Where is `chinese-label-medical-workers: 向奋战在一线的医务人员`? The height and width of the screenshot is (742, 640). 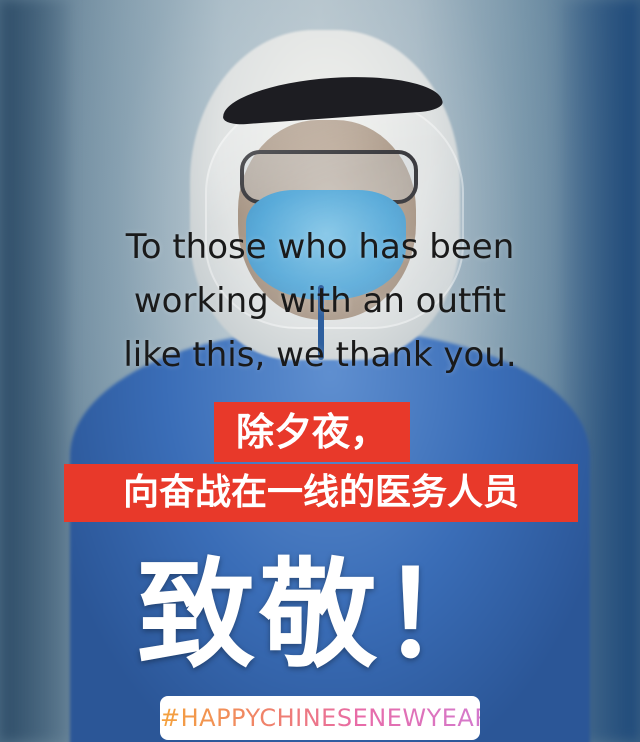
chinese-label-medical-workers: 向奋战在一线的医务人员 is located at coordinates (321, 493).